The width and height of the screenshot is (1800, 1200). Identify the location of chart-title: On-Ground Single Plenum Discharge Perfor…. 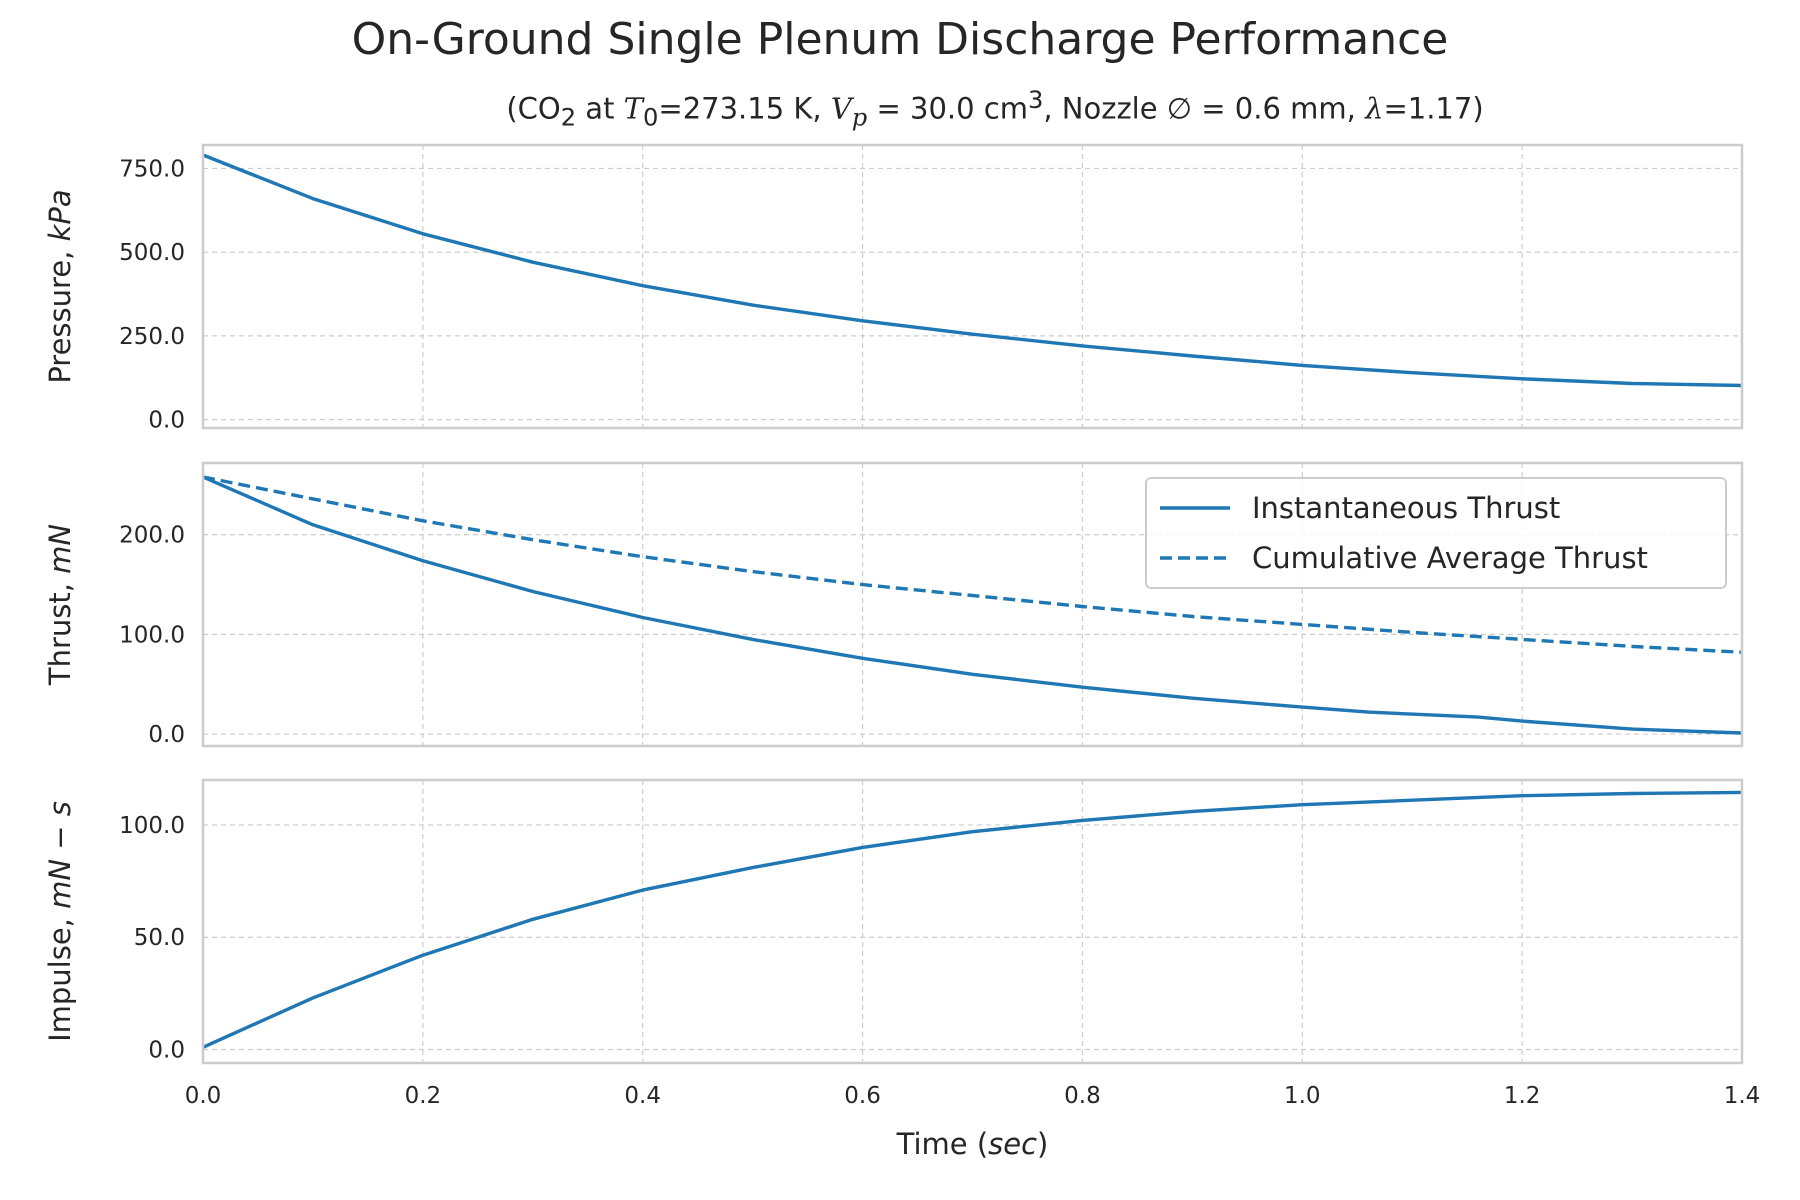
(900, 39).